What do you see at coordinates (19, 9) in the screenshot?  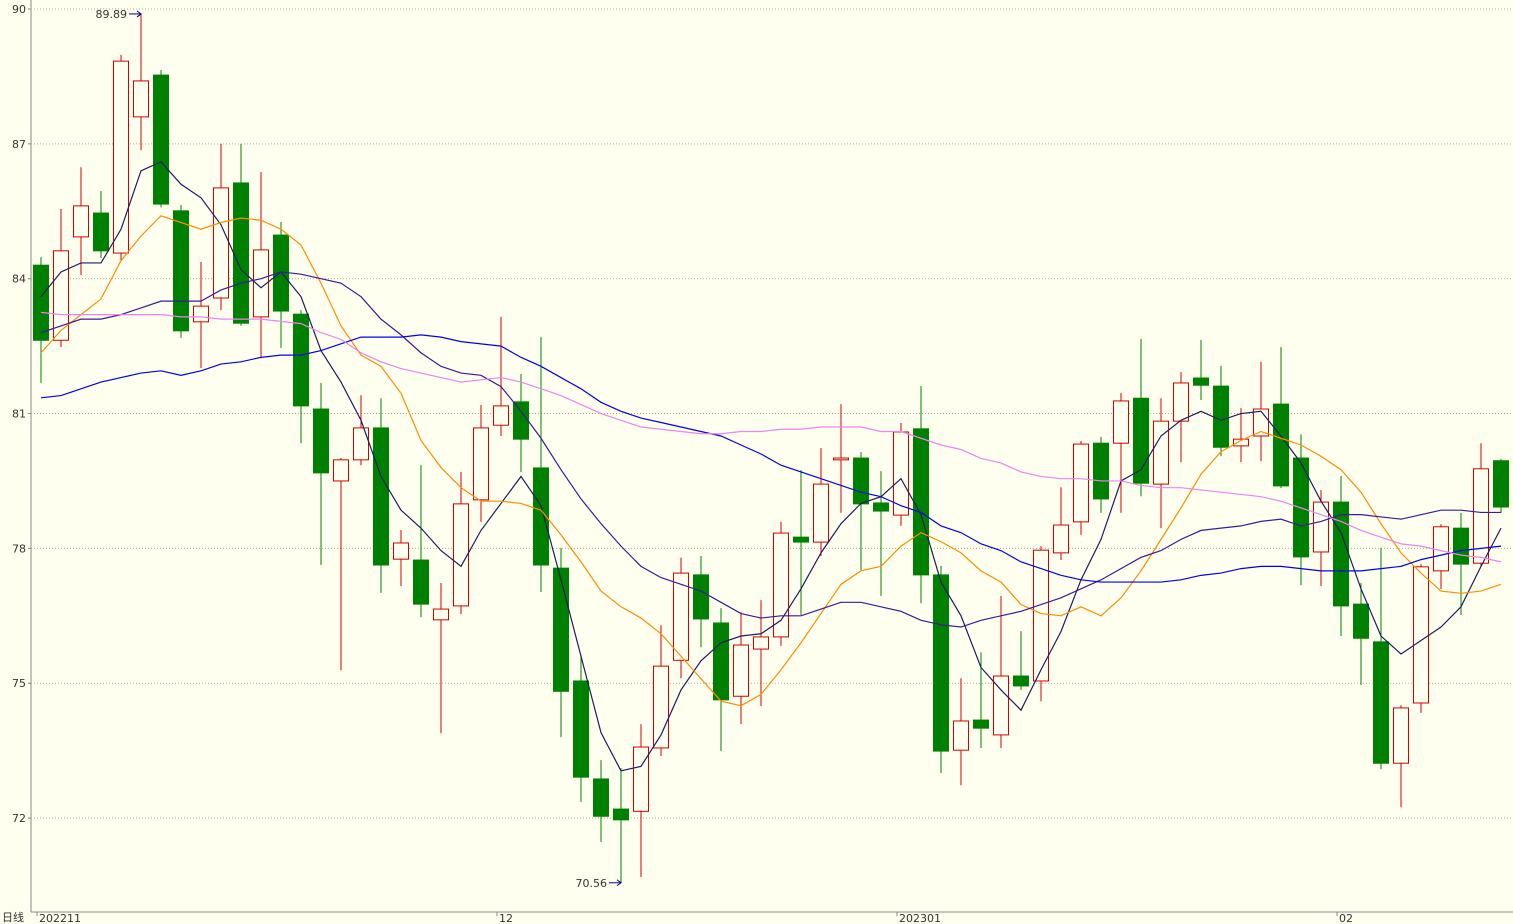 I see `y-tick-label: 90` at bounding box center [19, 9].